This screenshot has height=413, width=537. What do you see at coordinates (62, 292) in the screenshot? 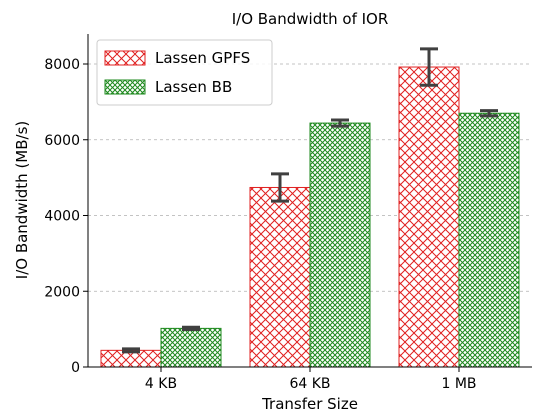
I see `y-tick-label: 2000` at bounding box center [62, 292].